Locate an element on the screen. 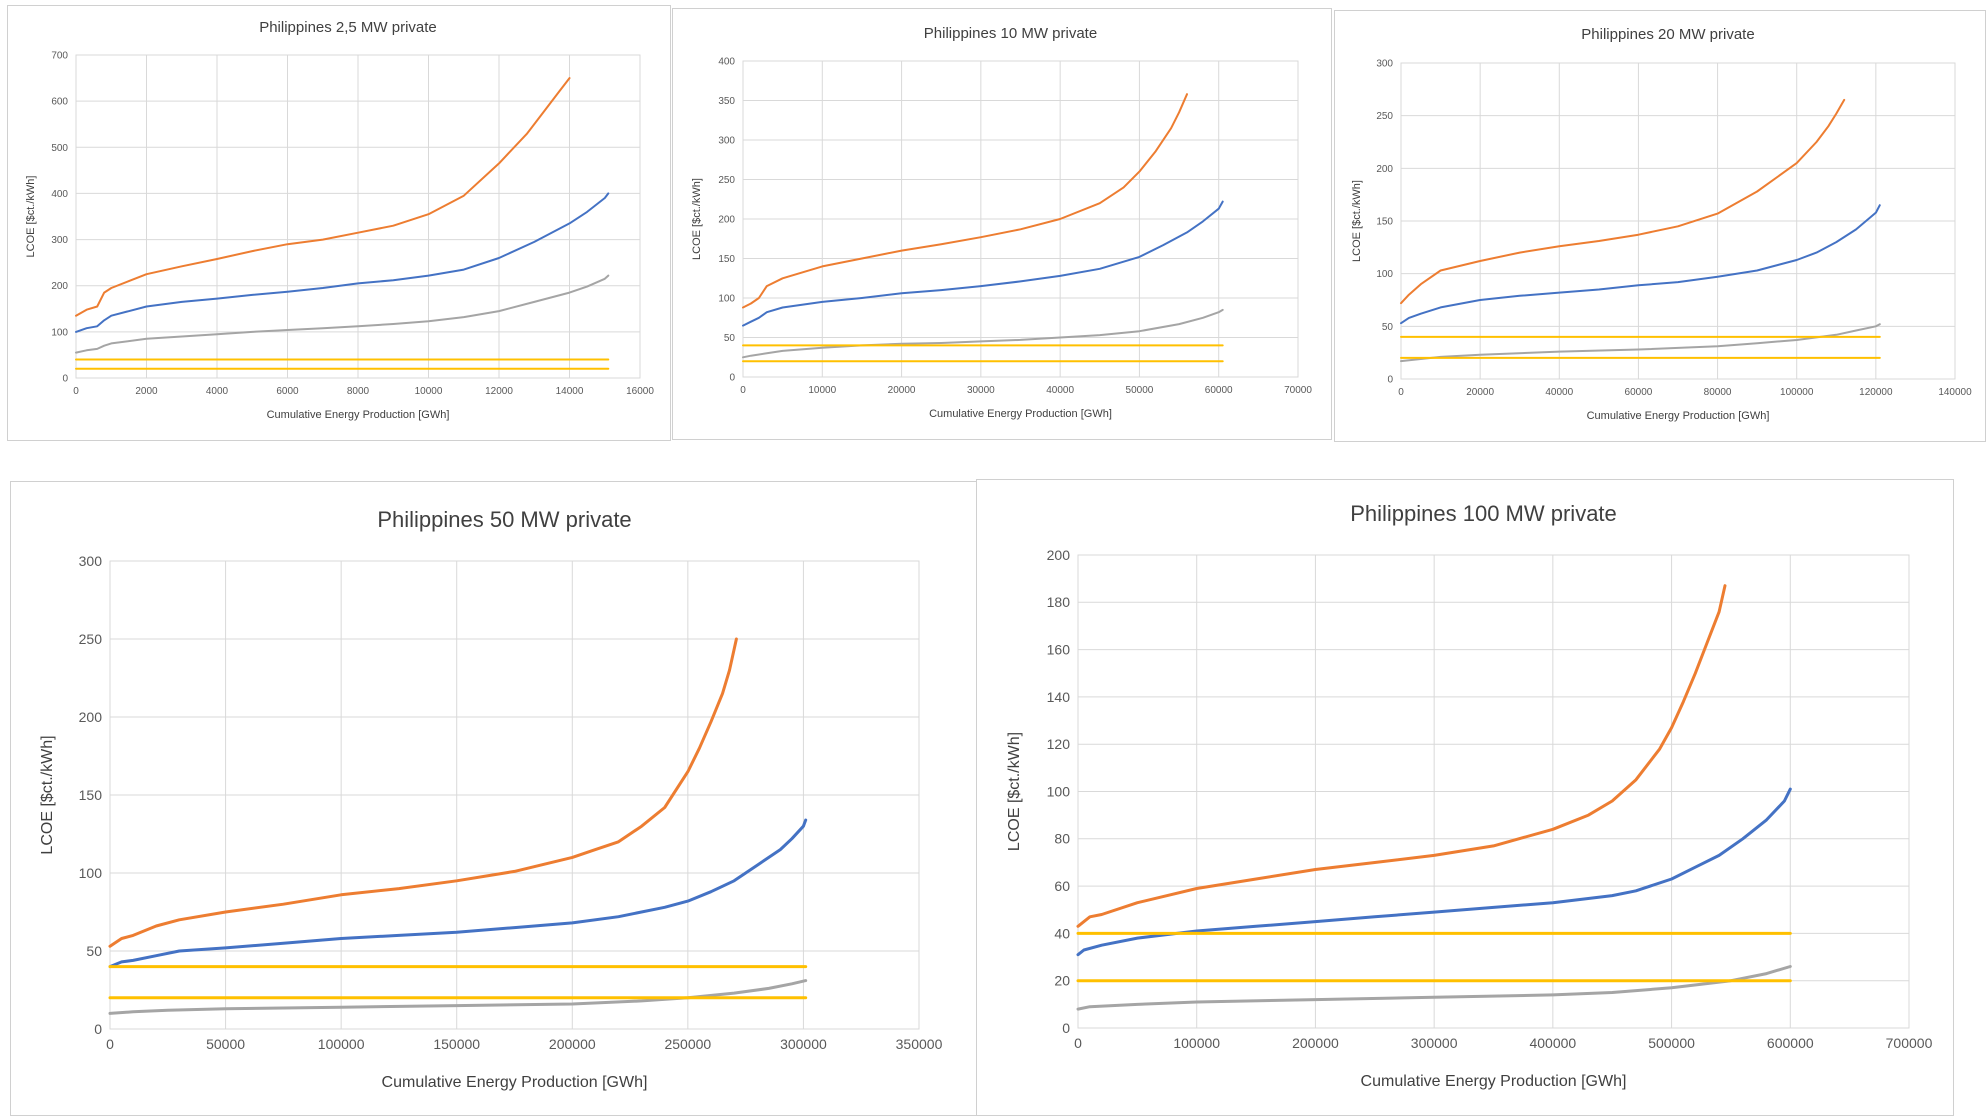  x-tick-label: 140000 is located at coordinates (1955, 392).